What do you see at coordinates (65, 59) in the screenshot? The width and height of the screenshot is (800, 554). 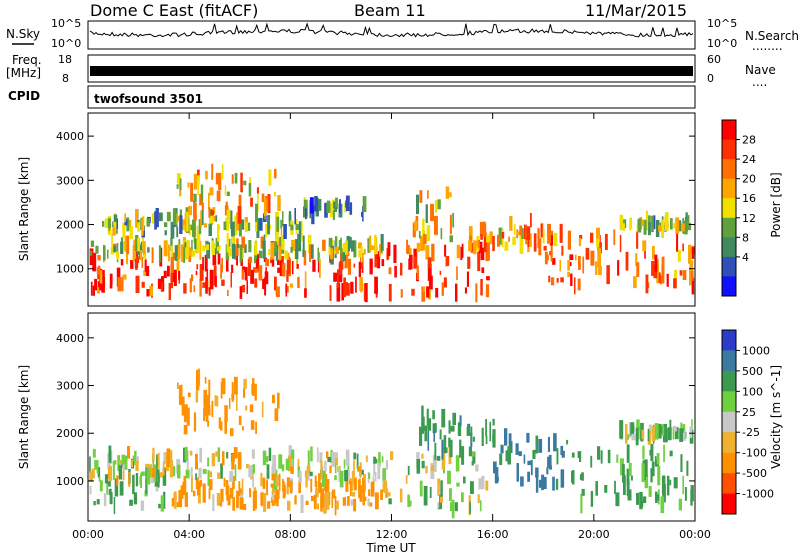 I see `frequency-tick-top: 18` at bounding box center [65, 59].